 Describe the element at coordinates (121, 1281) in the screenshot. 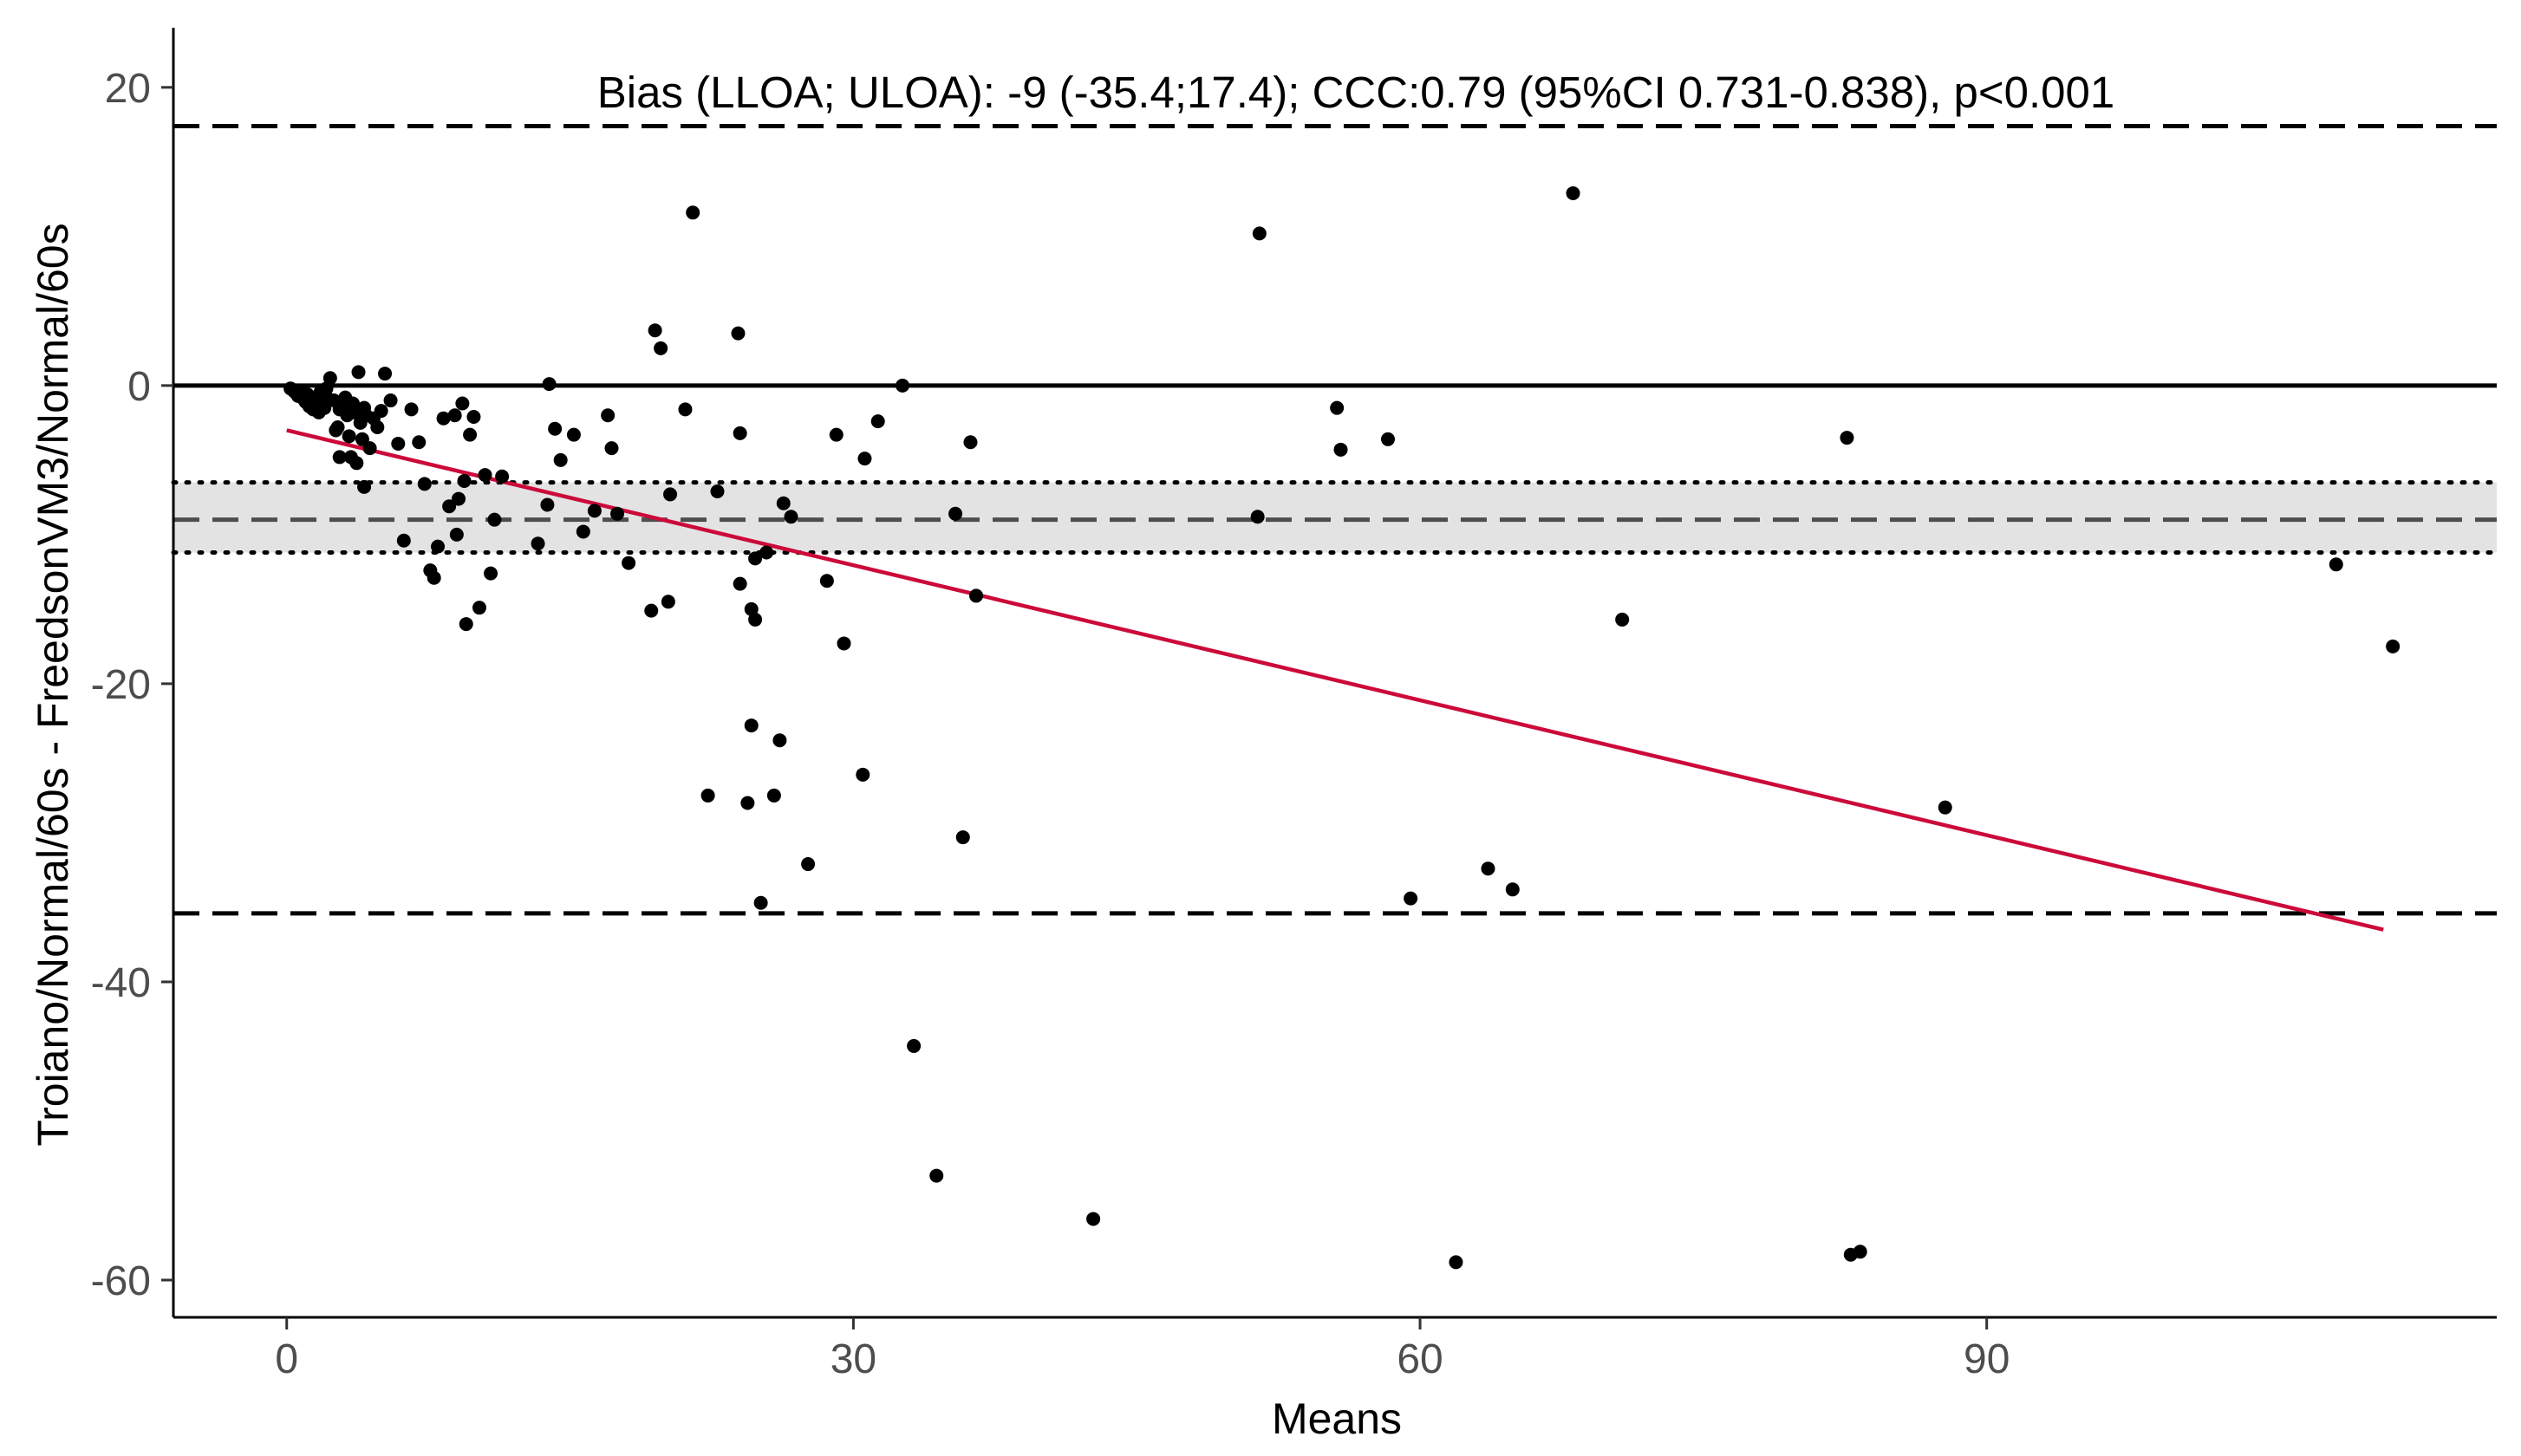

I see `y-tick-label: -60` at that location.